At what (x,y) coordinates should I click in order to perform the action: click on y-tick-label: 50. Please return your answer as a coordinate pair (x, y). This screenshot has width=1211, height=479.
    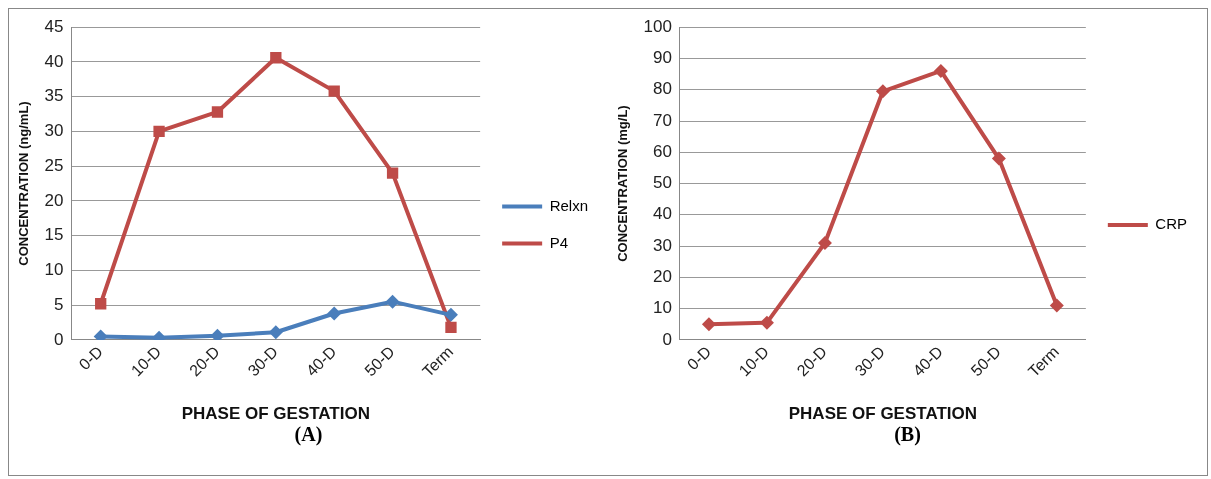
    Looking at the image, I should click on (662, 183).